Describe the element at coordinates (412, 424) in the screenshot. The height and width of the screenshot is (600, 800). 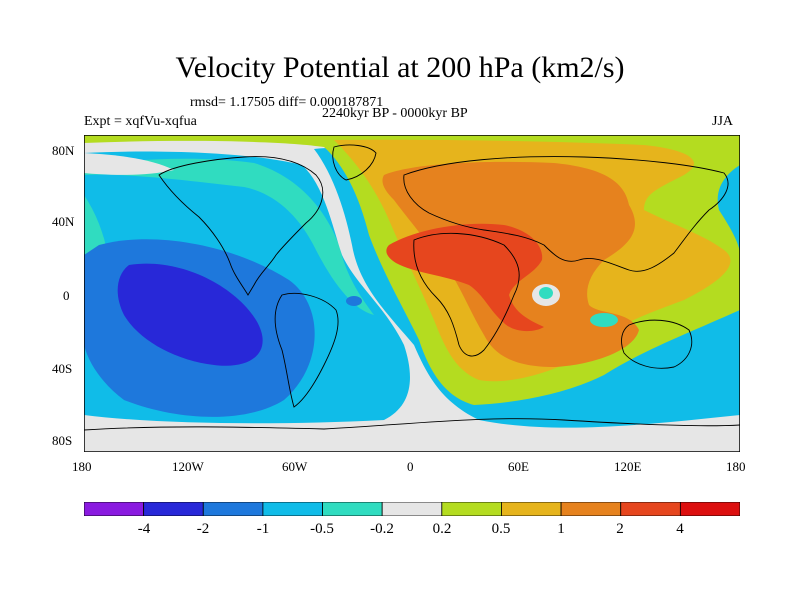
I see `coast-antarctica` at that location.